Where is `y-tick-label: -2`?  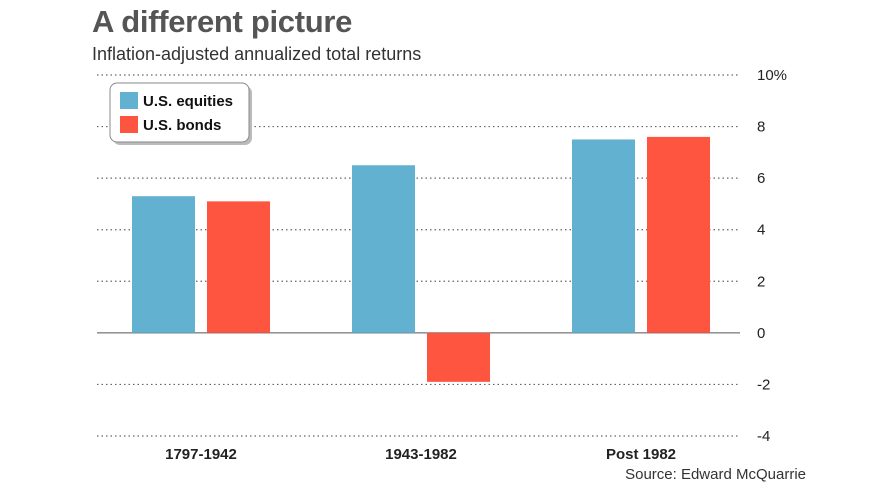
y-tick-label: -2 is located at coordinates (763, 384).